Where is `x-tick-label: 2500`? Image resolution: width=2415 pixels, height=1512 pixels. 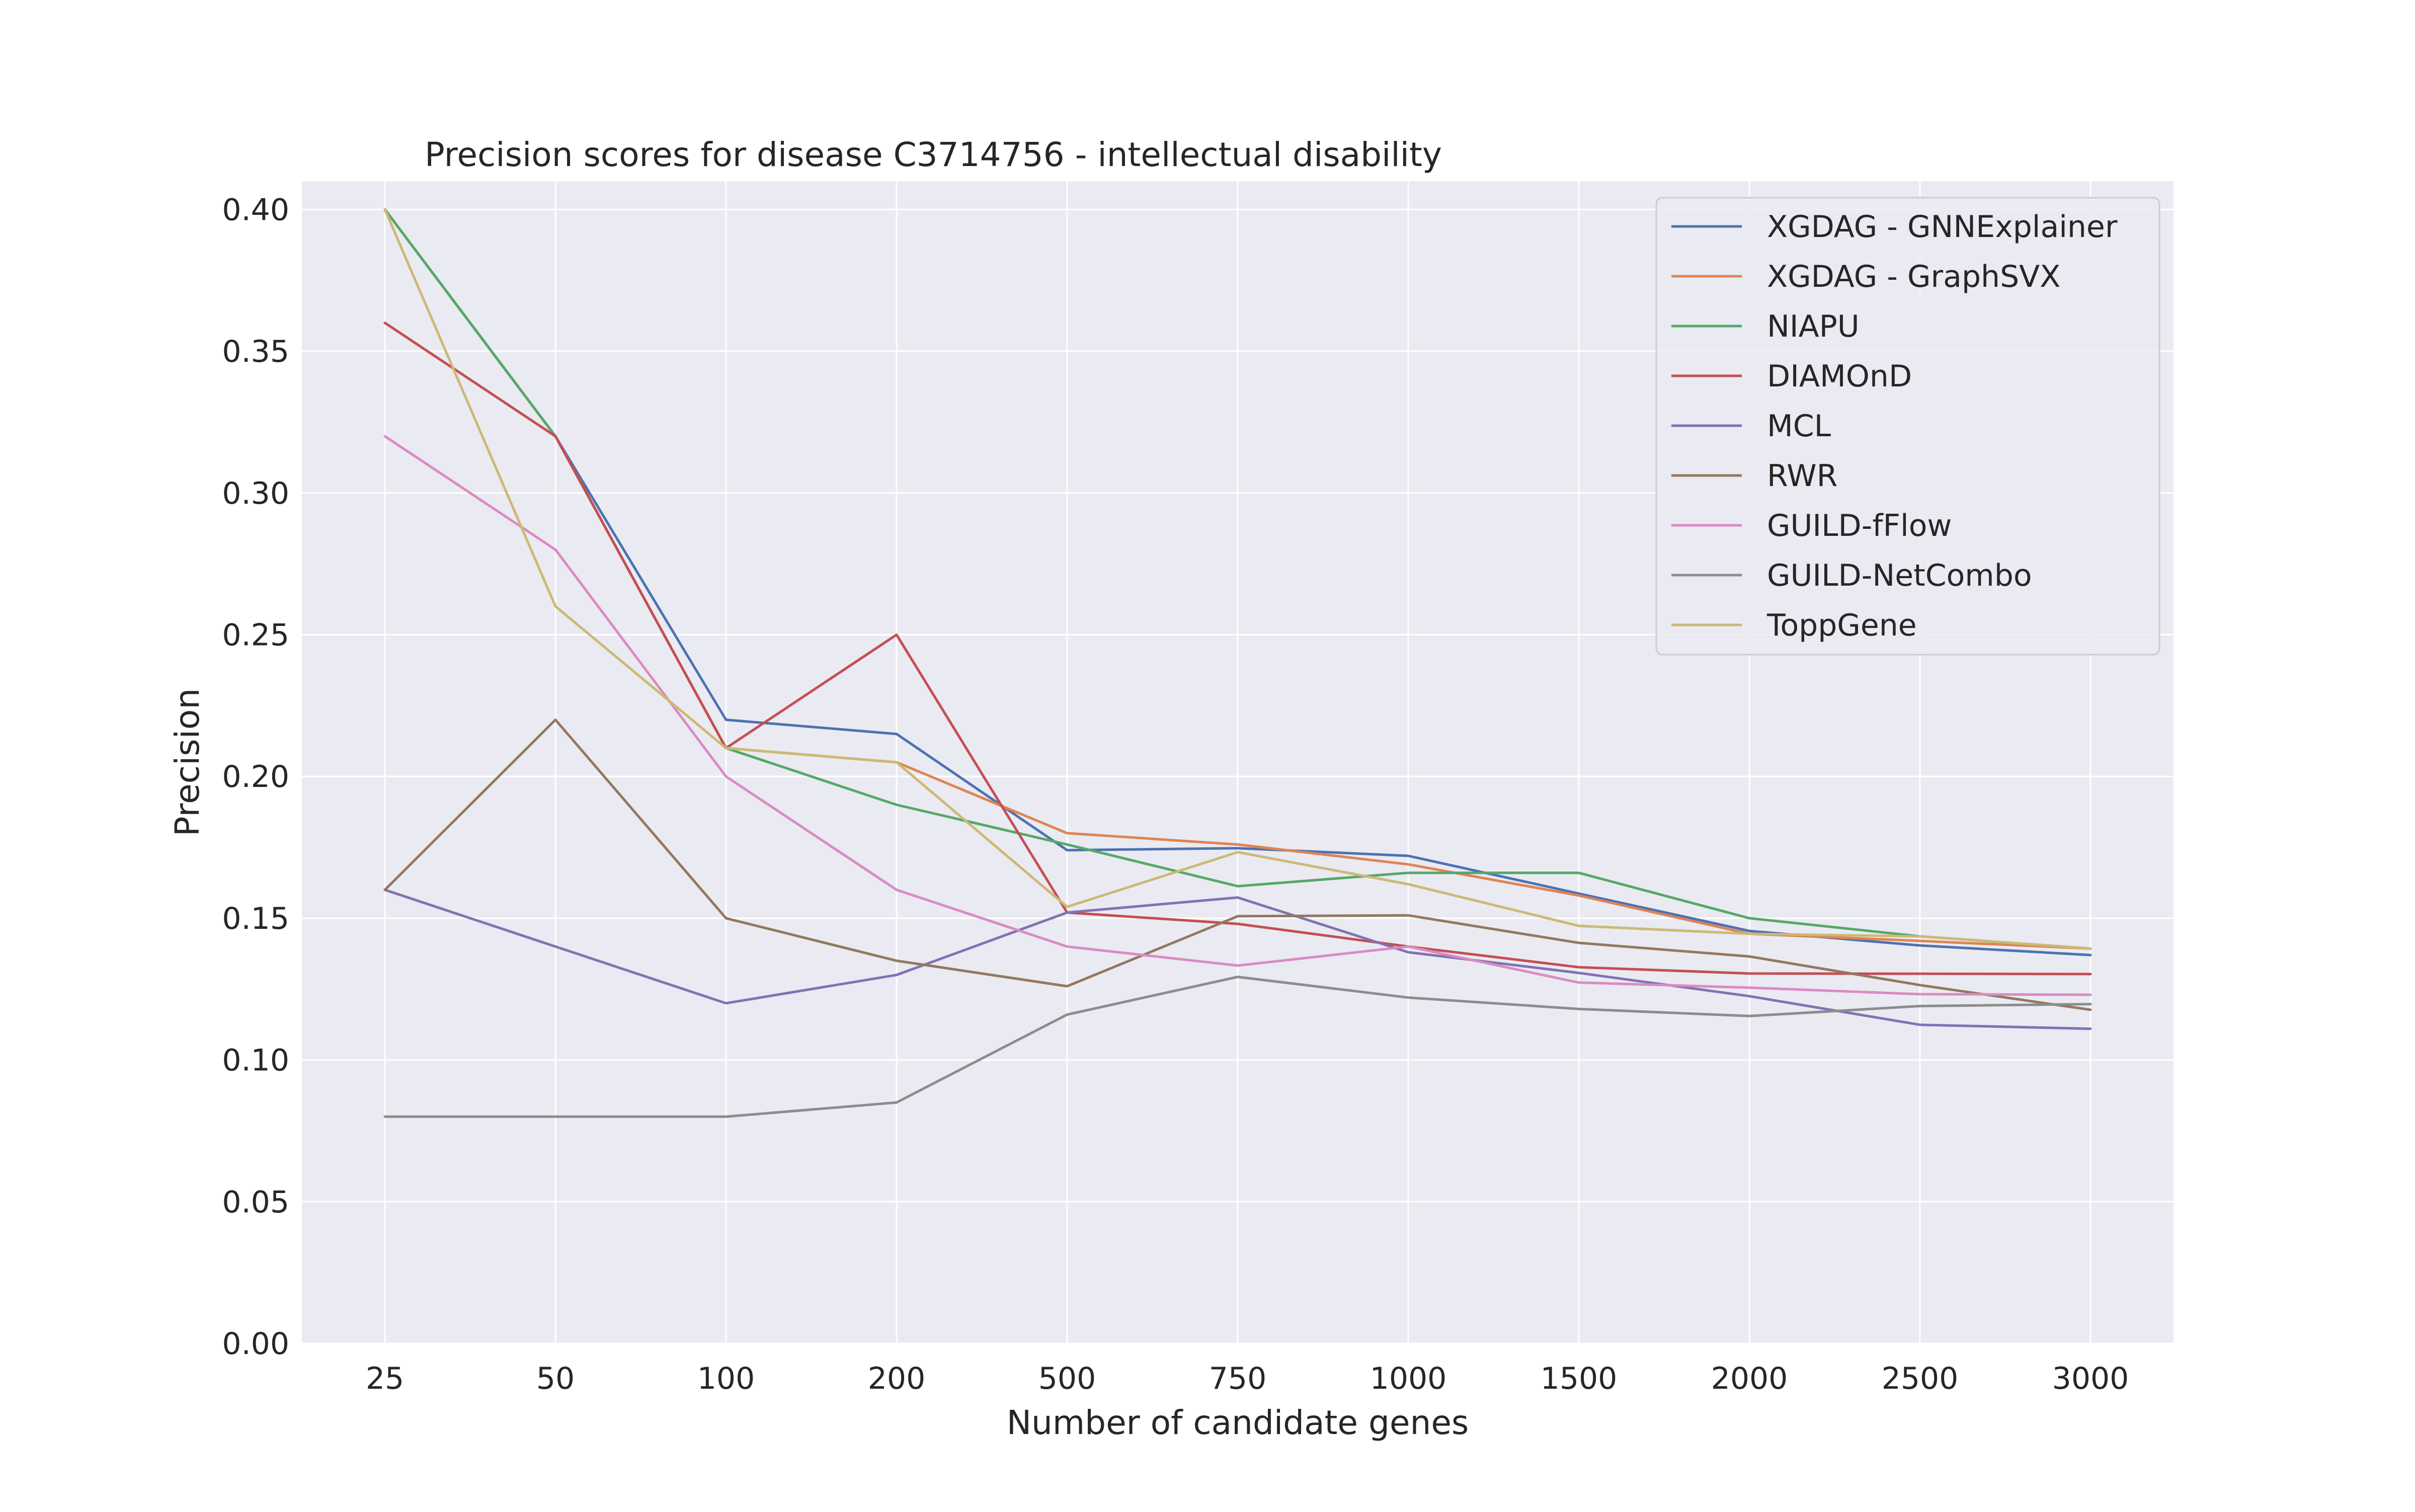 x-tick-label: 2500 is located at coordinates (1920, 1378).